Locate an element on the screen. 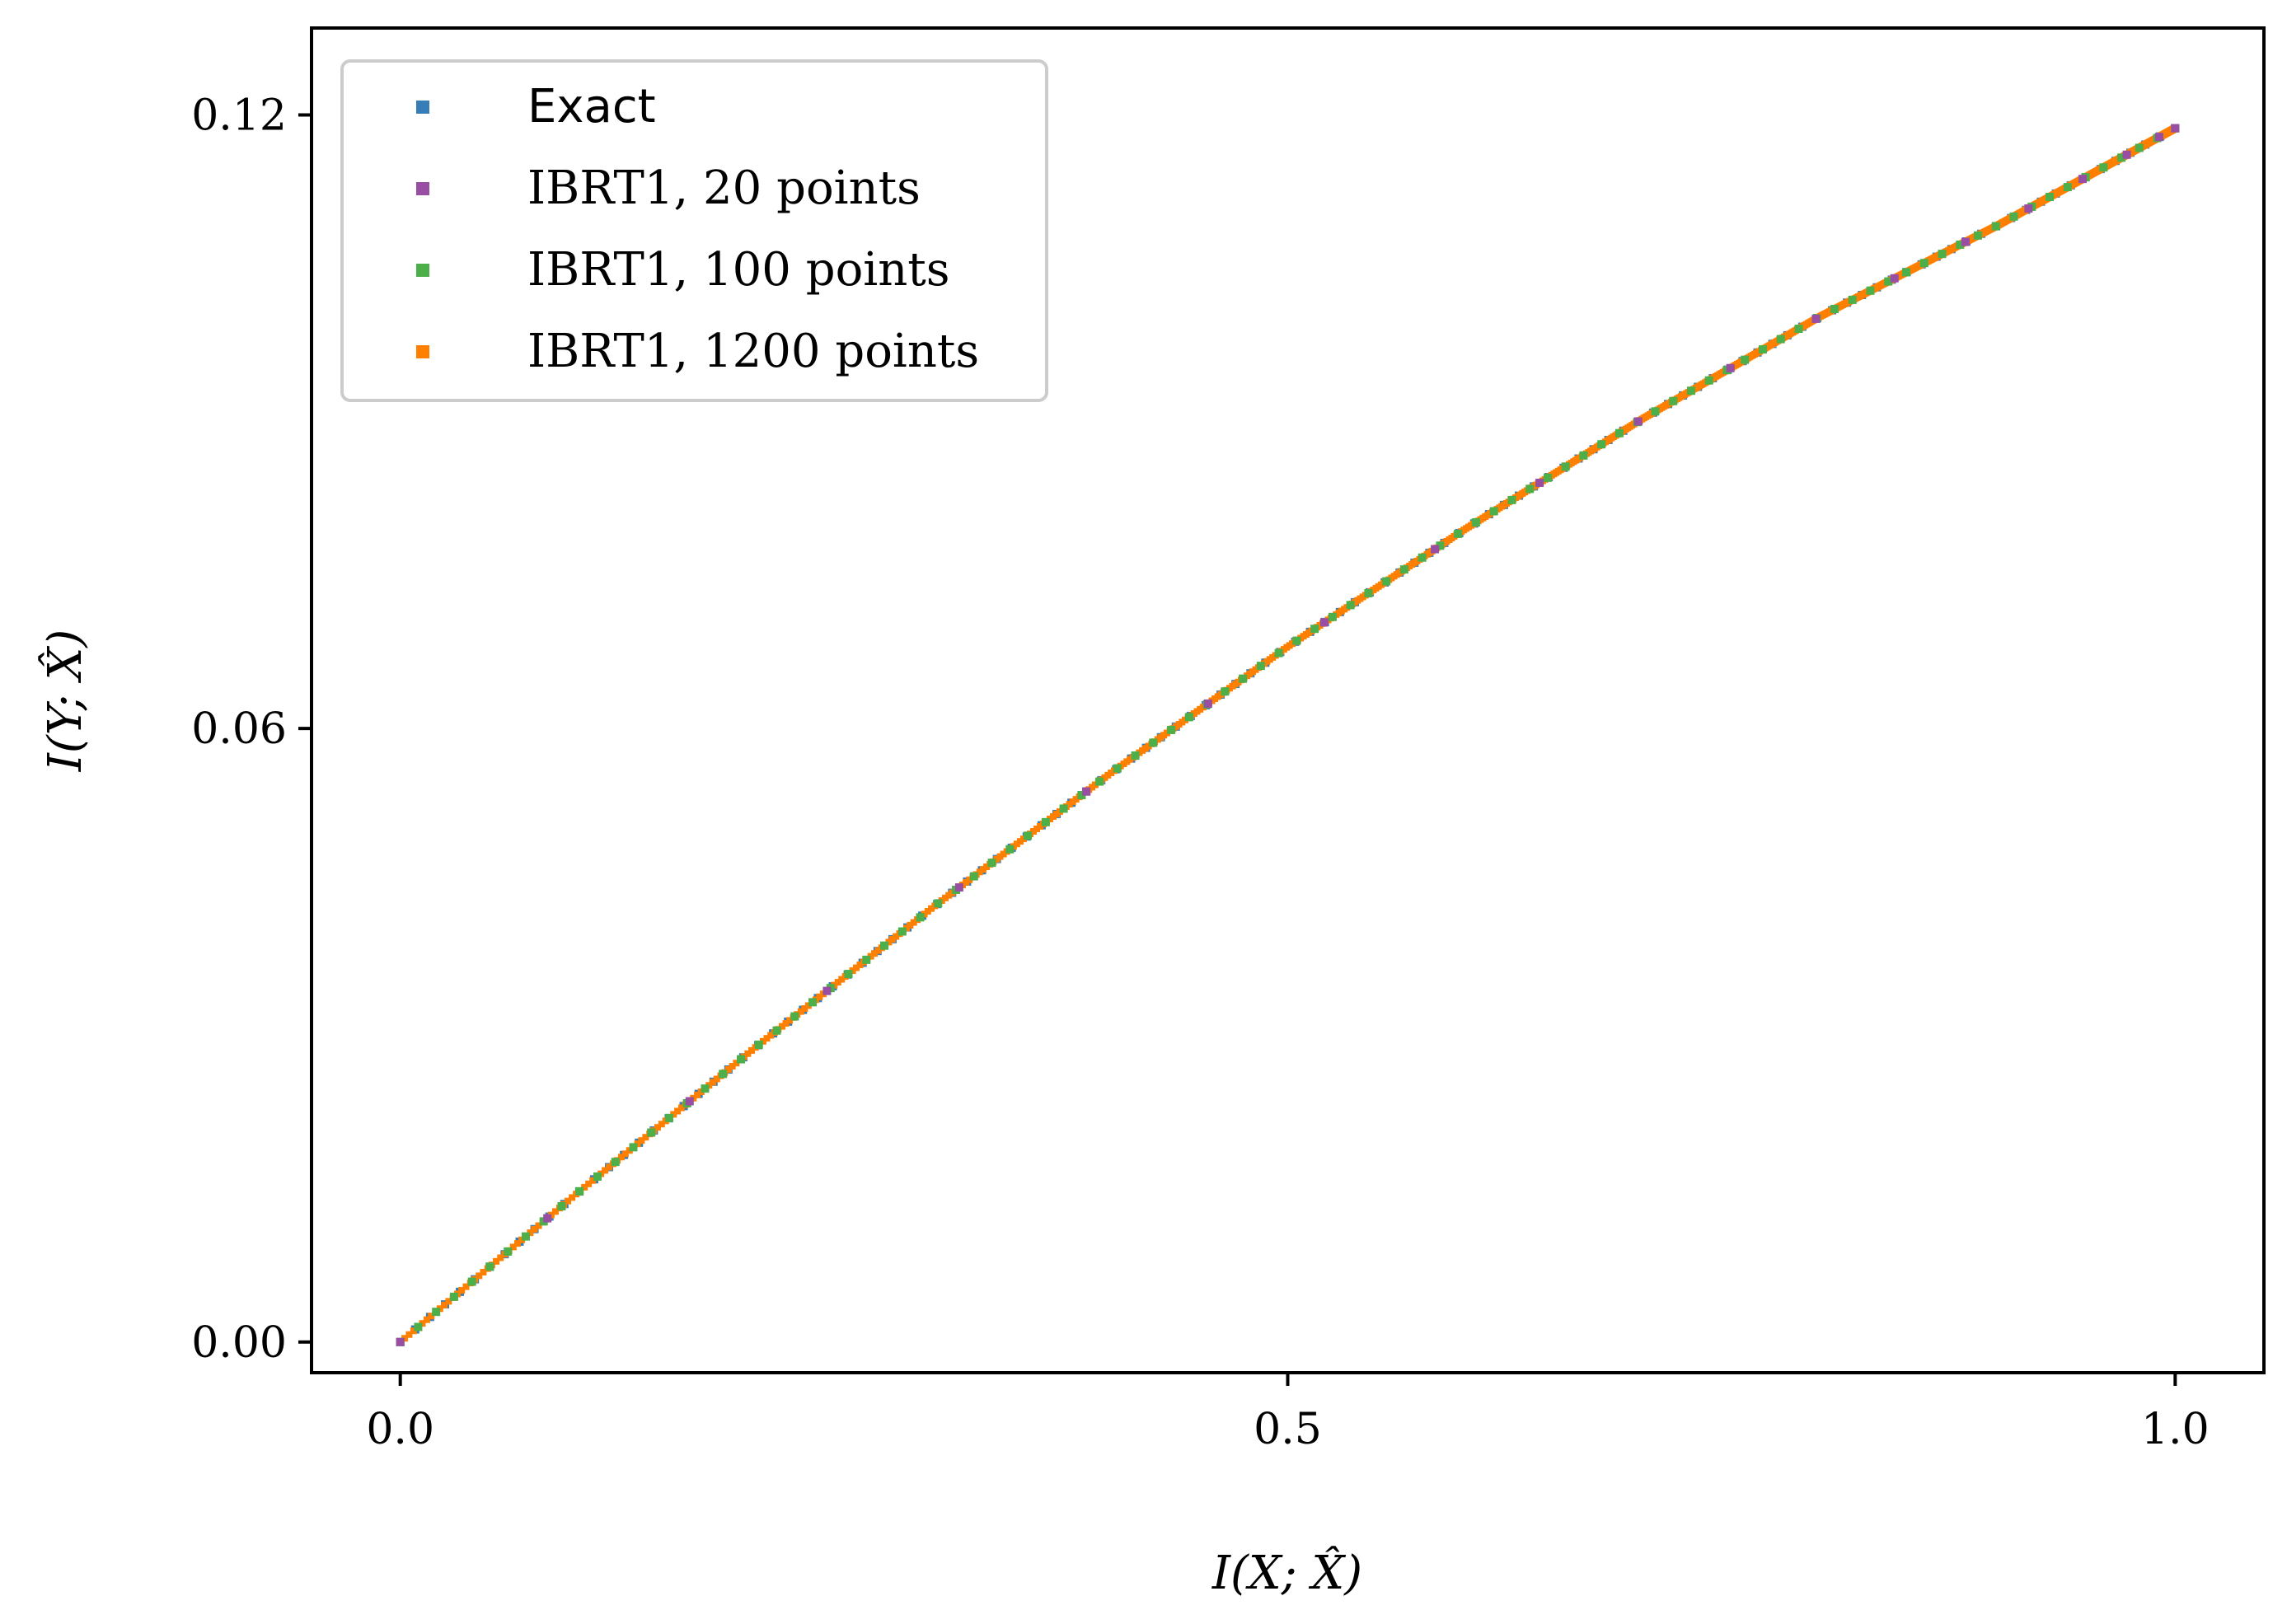  legend-marker is located at coordinates (422, 107).